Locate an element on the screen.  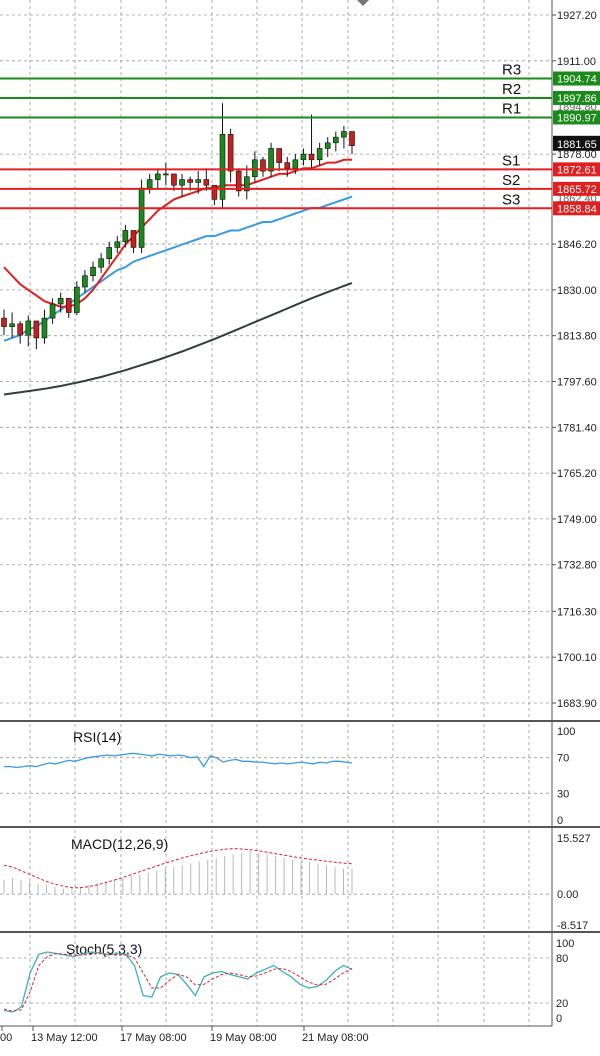
time-tick-label: 19 May 08:00 is located at coordinates (243, 1038).